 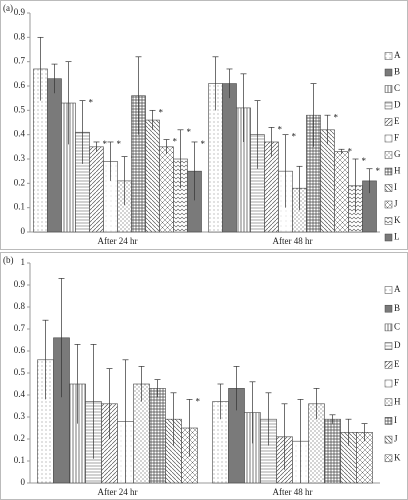 What do you see at coordinates (8, 260) in the screenshot?
I see `panel-label: (b)` at bounding box center [8, 260].